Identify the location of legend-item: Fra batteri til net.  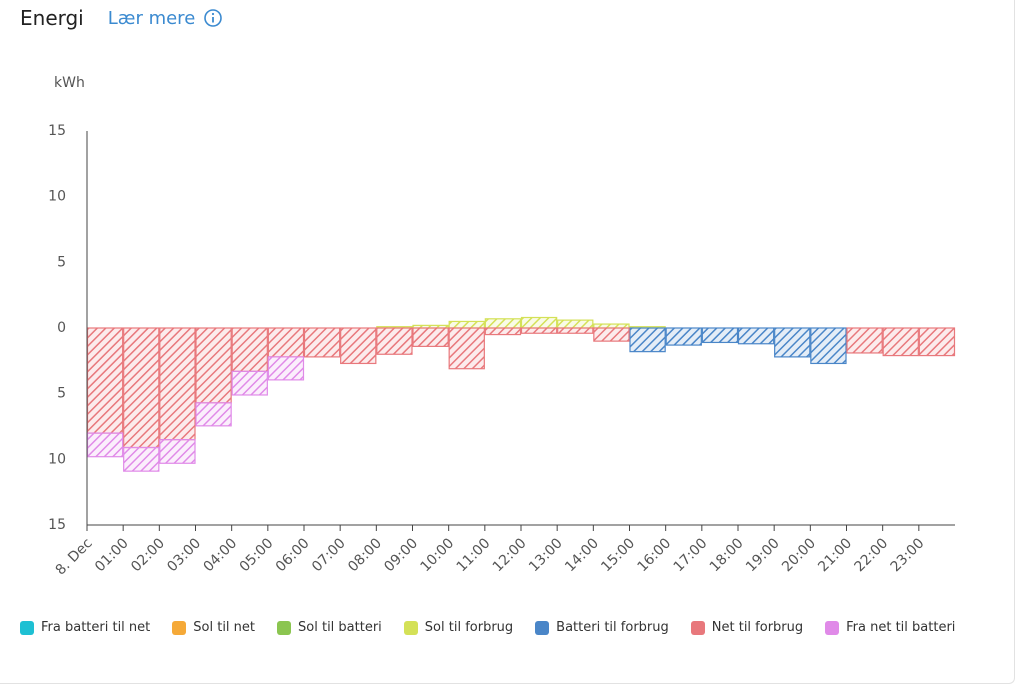
(85, 627).